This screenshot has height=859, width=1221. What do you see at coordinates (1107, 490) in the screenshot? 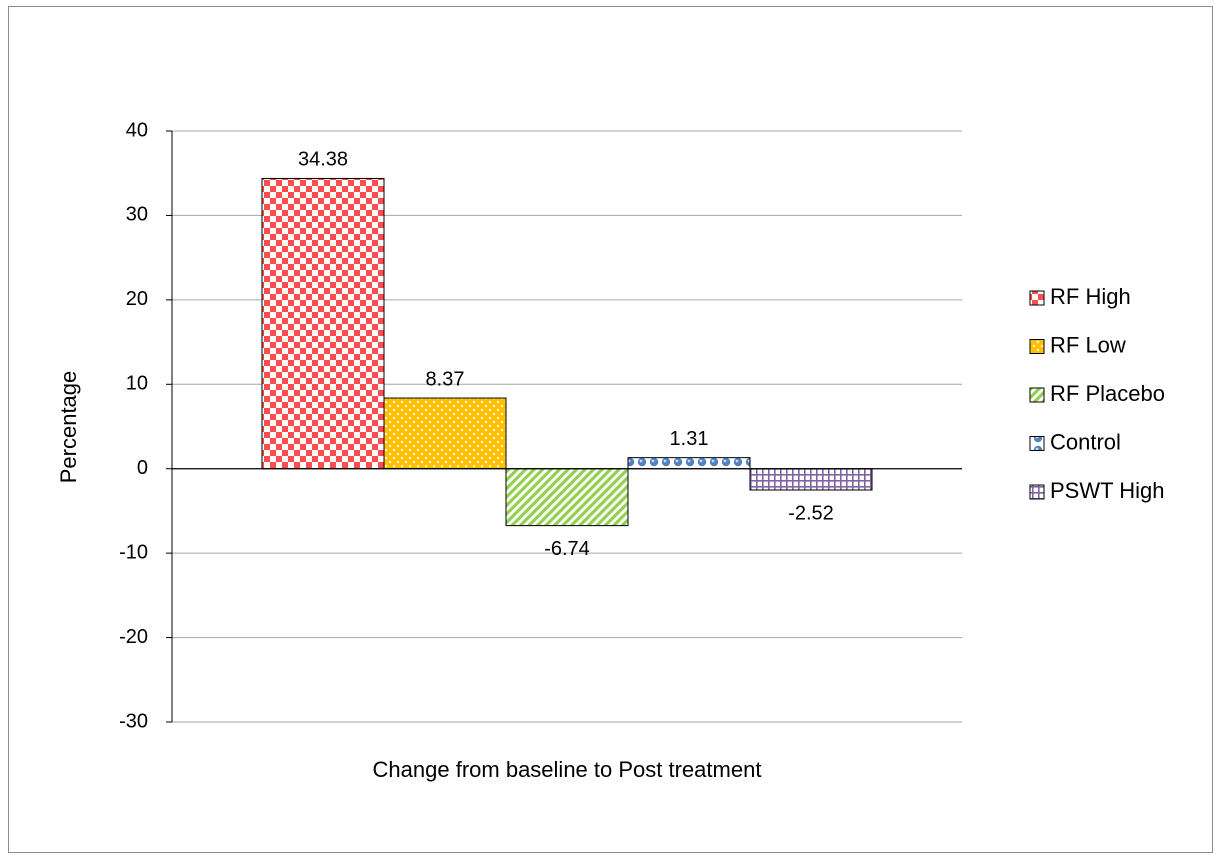
I see `legend-label: PSWT High` at bounding box center [1107, 490].